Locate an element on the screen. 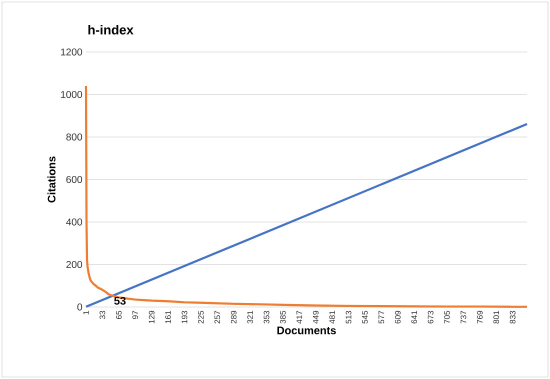  y-tick-label: 800 is located at coordinates (74, 137).